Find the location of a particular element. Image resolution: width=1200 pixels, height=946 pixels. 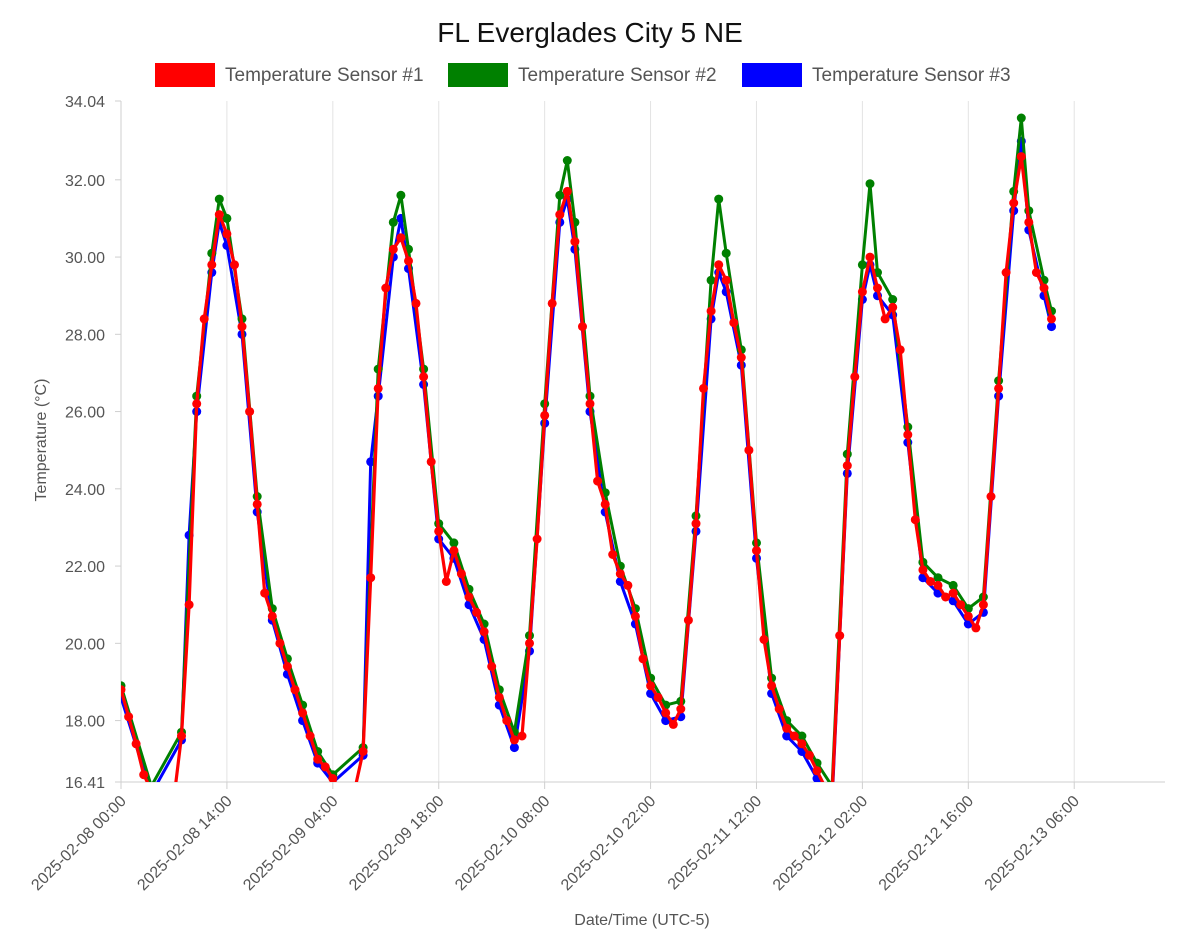

legend-item-sensor-2: Temperature Sensor #2 is located at coordinates (582, 75).